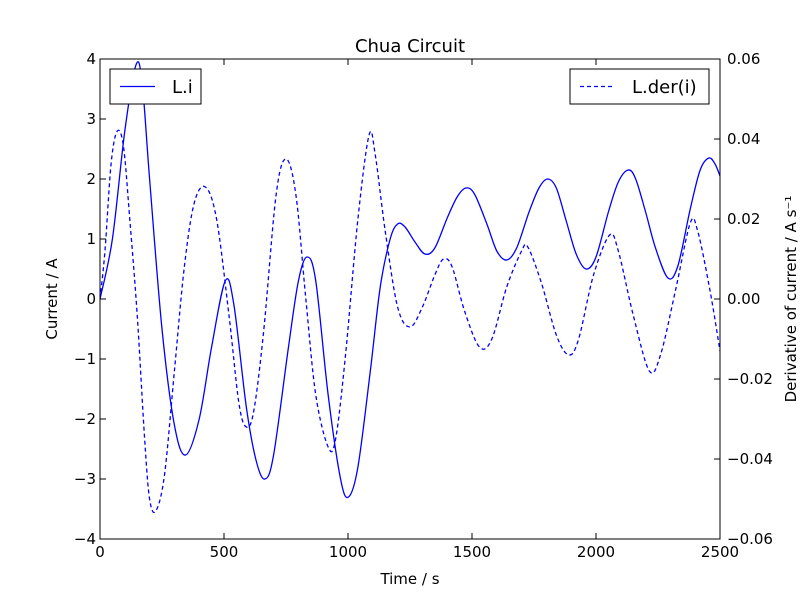 The height and width of the screenshot is (600, 800). I want to click on y-axis-left-label: Current / A, so click(52, 299).